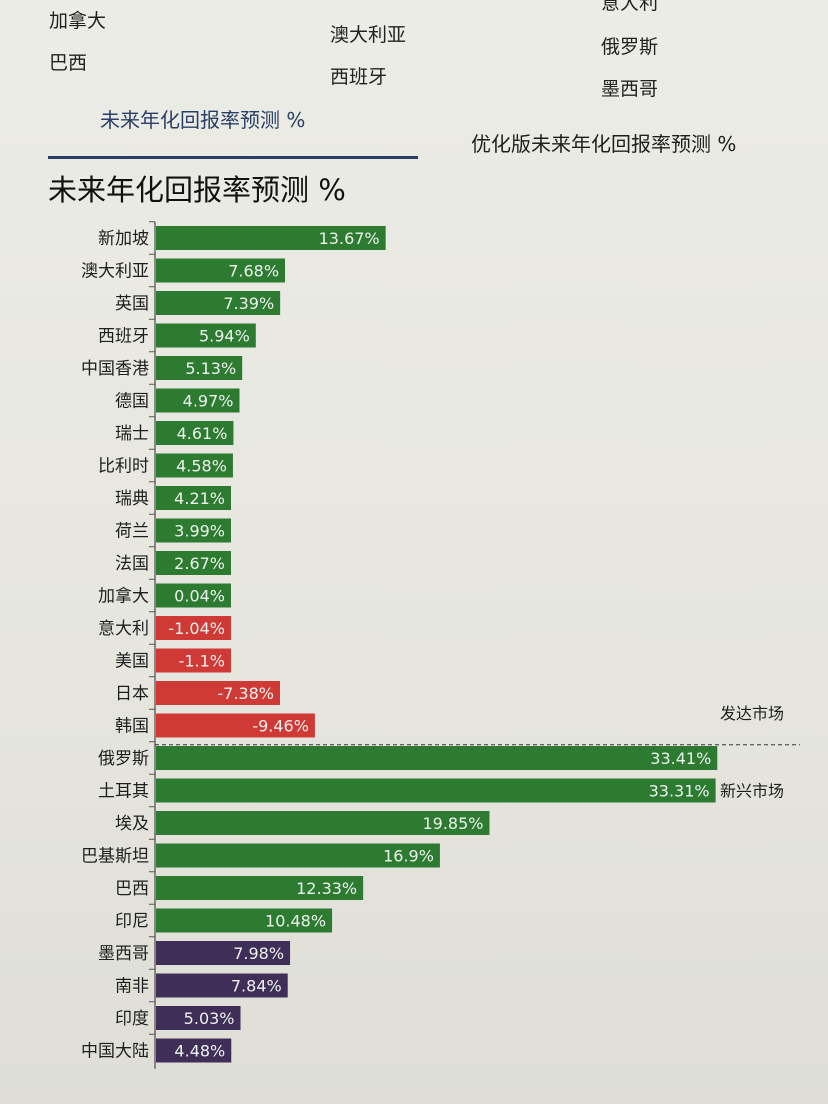 Image resolution: width=828 pixels, height=1104 pixels. I want to click on category-label: 澳大利亚, so click(115, 272).